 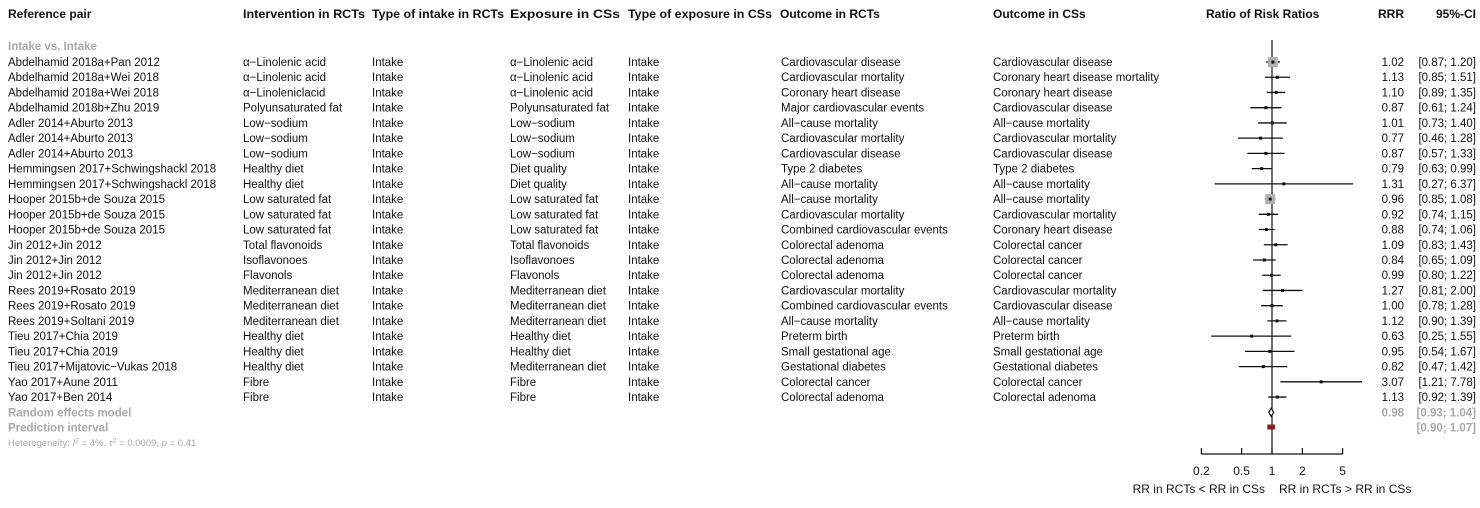 What do you see at coordinates (284, 93) in the screenshot?
I see `cell-intervention: α−Linoleniclacid` at bounding box center [284, 93].